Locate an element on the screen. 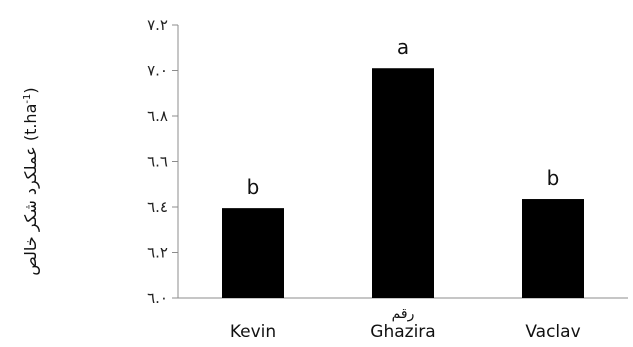 Image resolution: width=633 pixels, height=347 pixels. bar-vaclav is located at coordinates (553, 248).